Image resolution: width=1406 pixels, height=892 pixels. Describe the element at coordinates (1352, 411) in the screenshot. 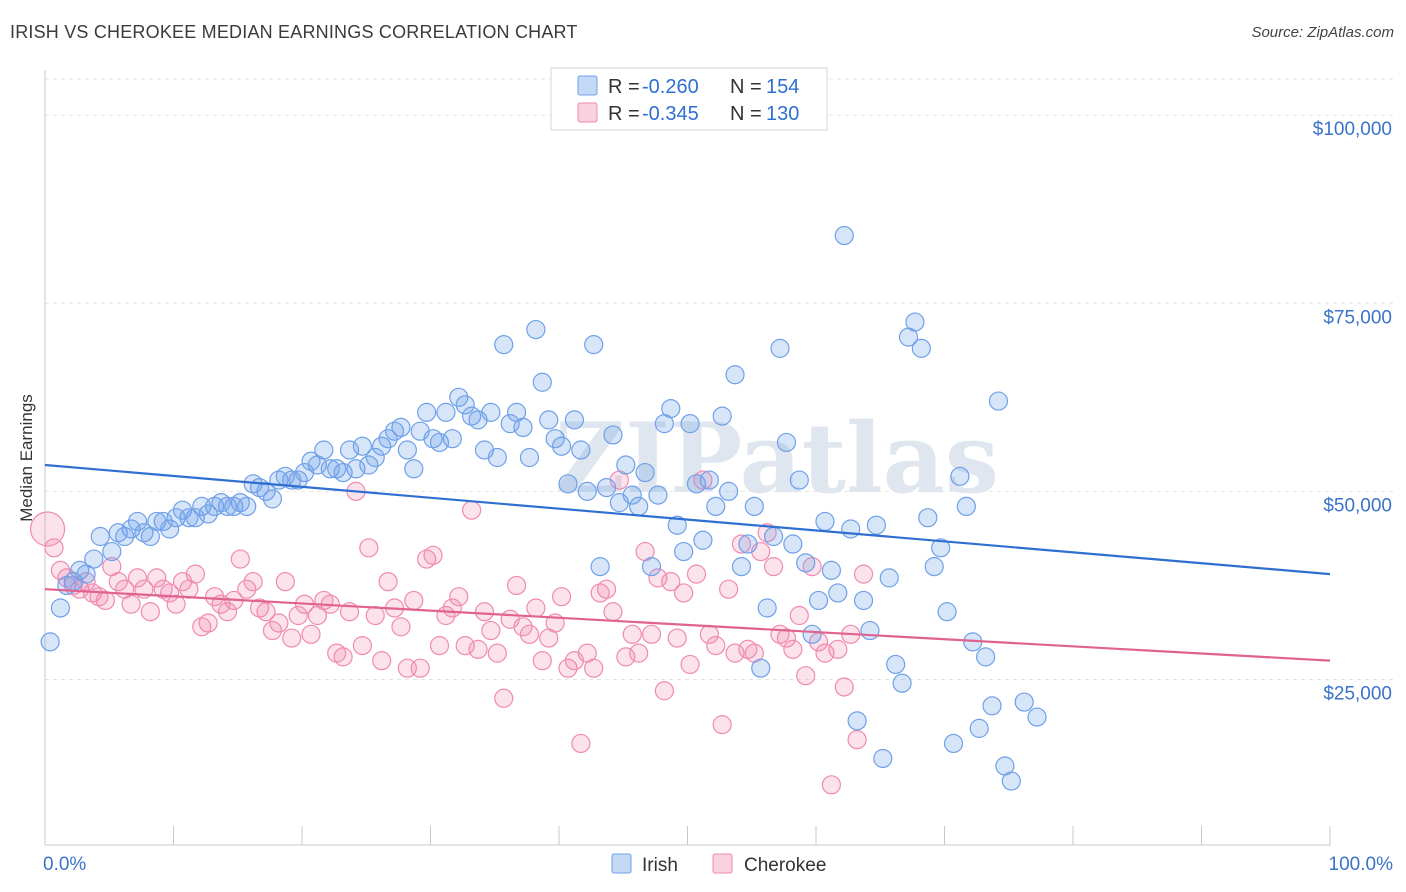

I see `y-tick-labels: $25,000 $50,000 $75,000 $100,000` at that location.